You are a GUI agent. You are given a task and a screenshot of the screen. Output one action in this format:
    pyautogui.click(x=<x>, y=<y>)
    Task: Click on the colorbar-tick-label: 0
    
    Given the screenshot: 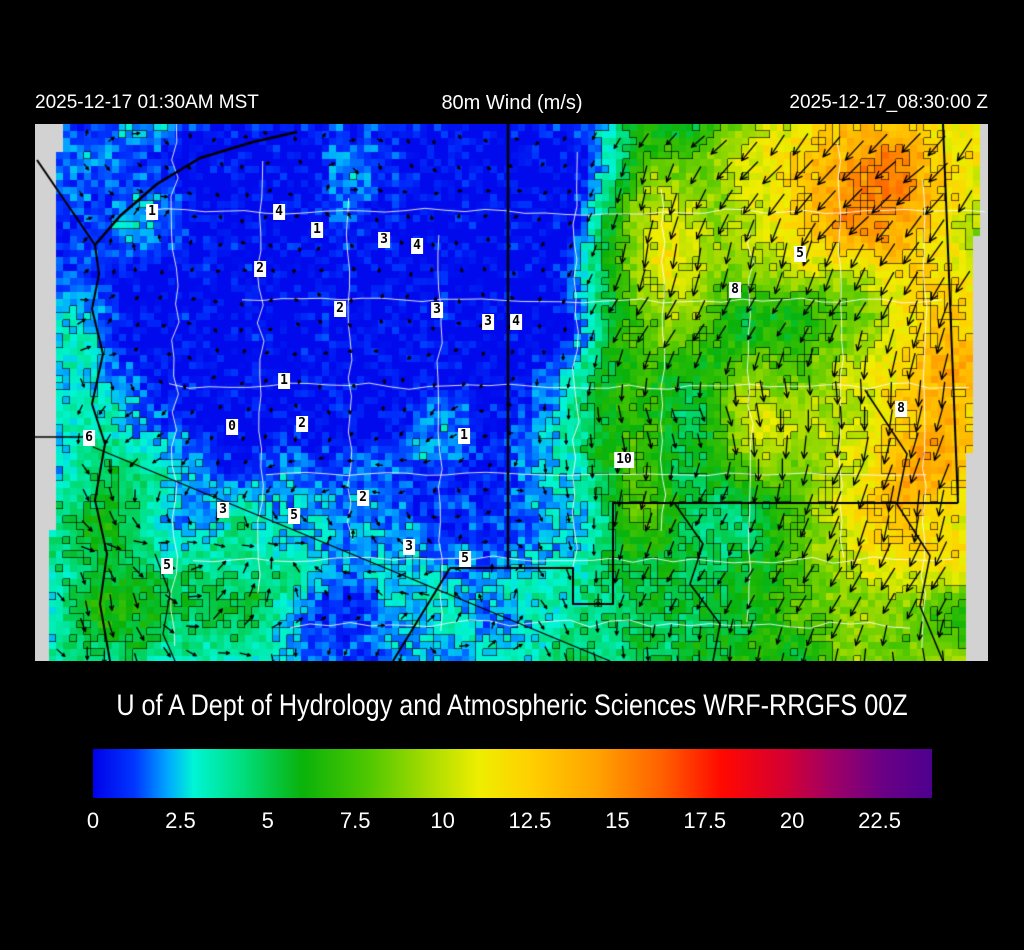 What is the action you would take?
    pyautogui.click(x=93, y=820)
    